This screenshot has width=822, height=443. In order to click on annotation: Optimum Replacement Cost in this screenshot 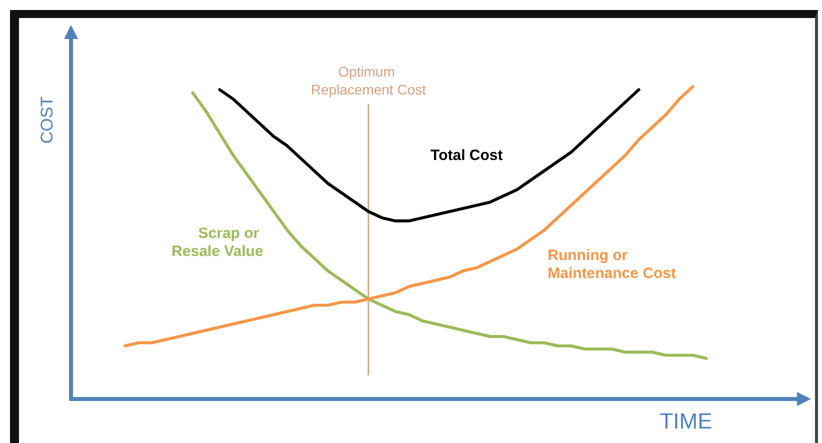, I will do `click(368, 81)`.